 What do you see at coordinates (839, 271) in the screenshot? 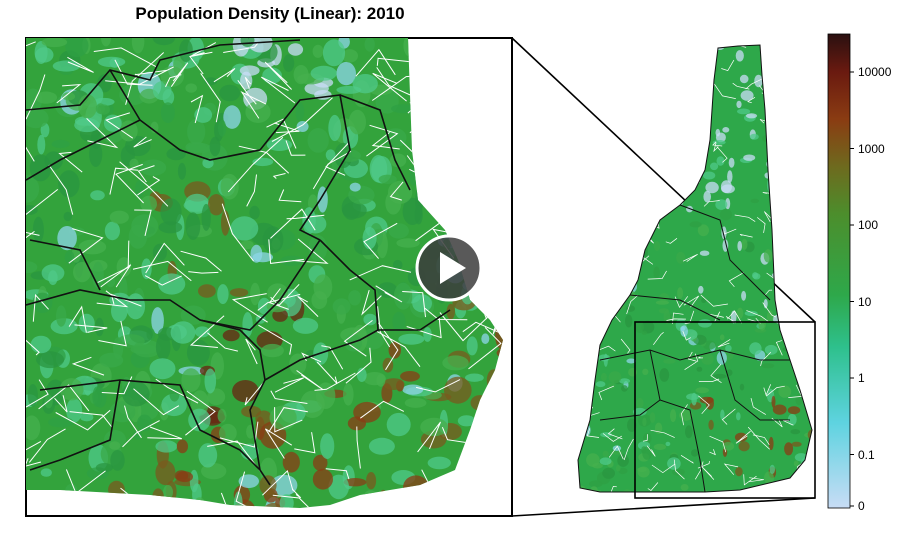
I see `legend-colorbar` at bounding box center [839, 271].